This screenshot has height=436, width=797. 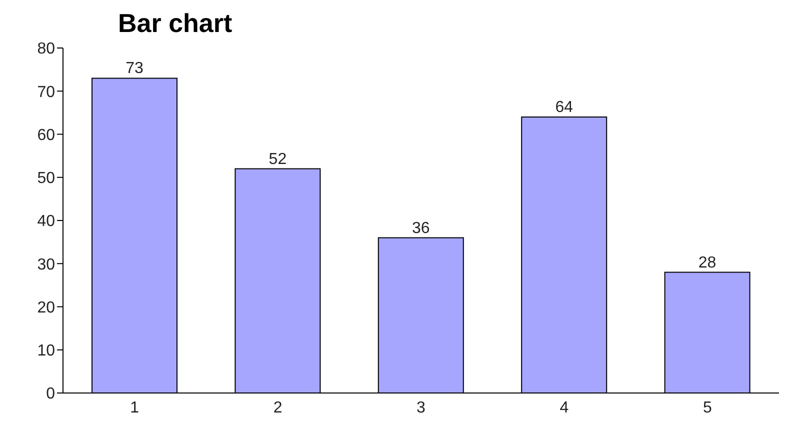 I want to click on x-tick-label: 1, so click(x=135, y=407).